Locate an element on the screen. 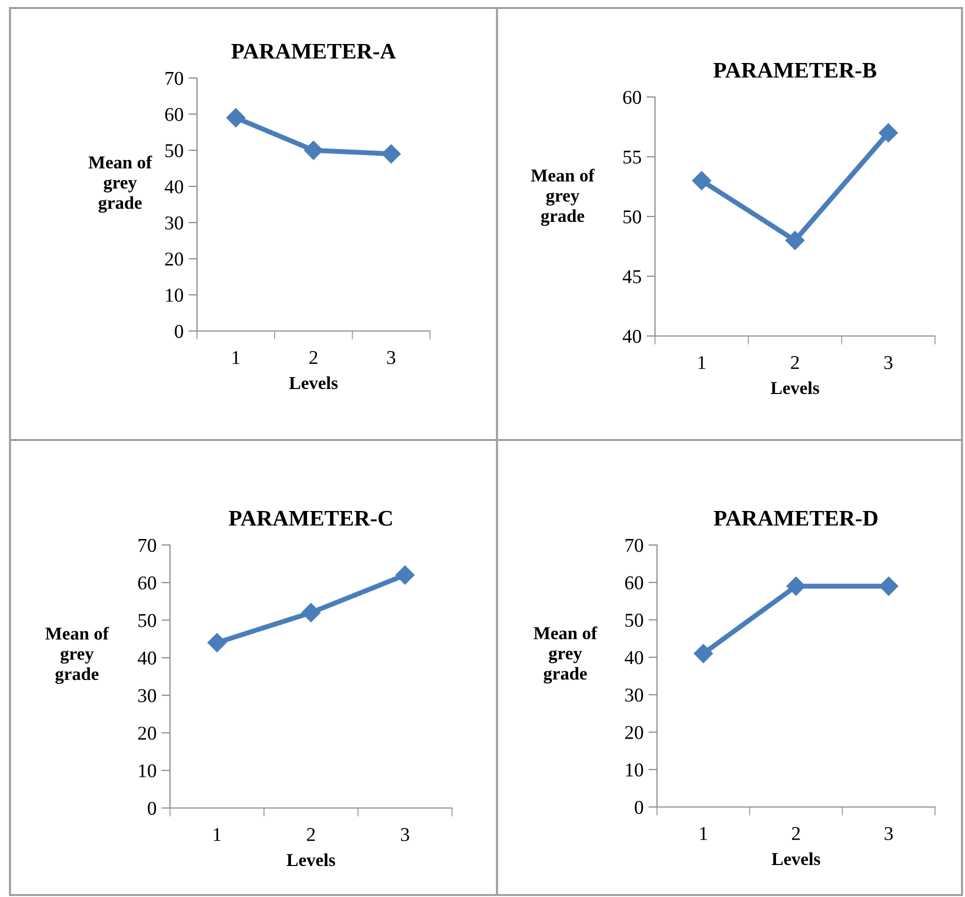  chart-title: PARAMETER-B is located at coordinates (794, 70).